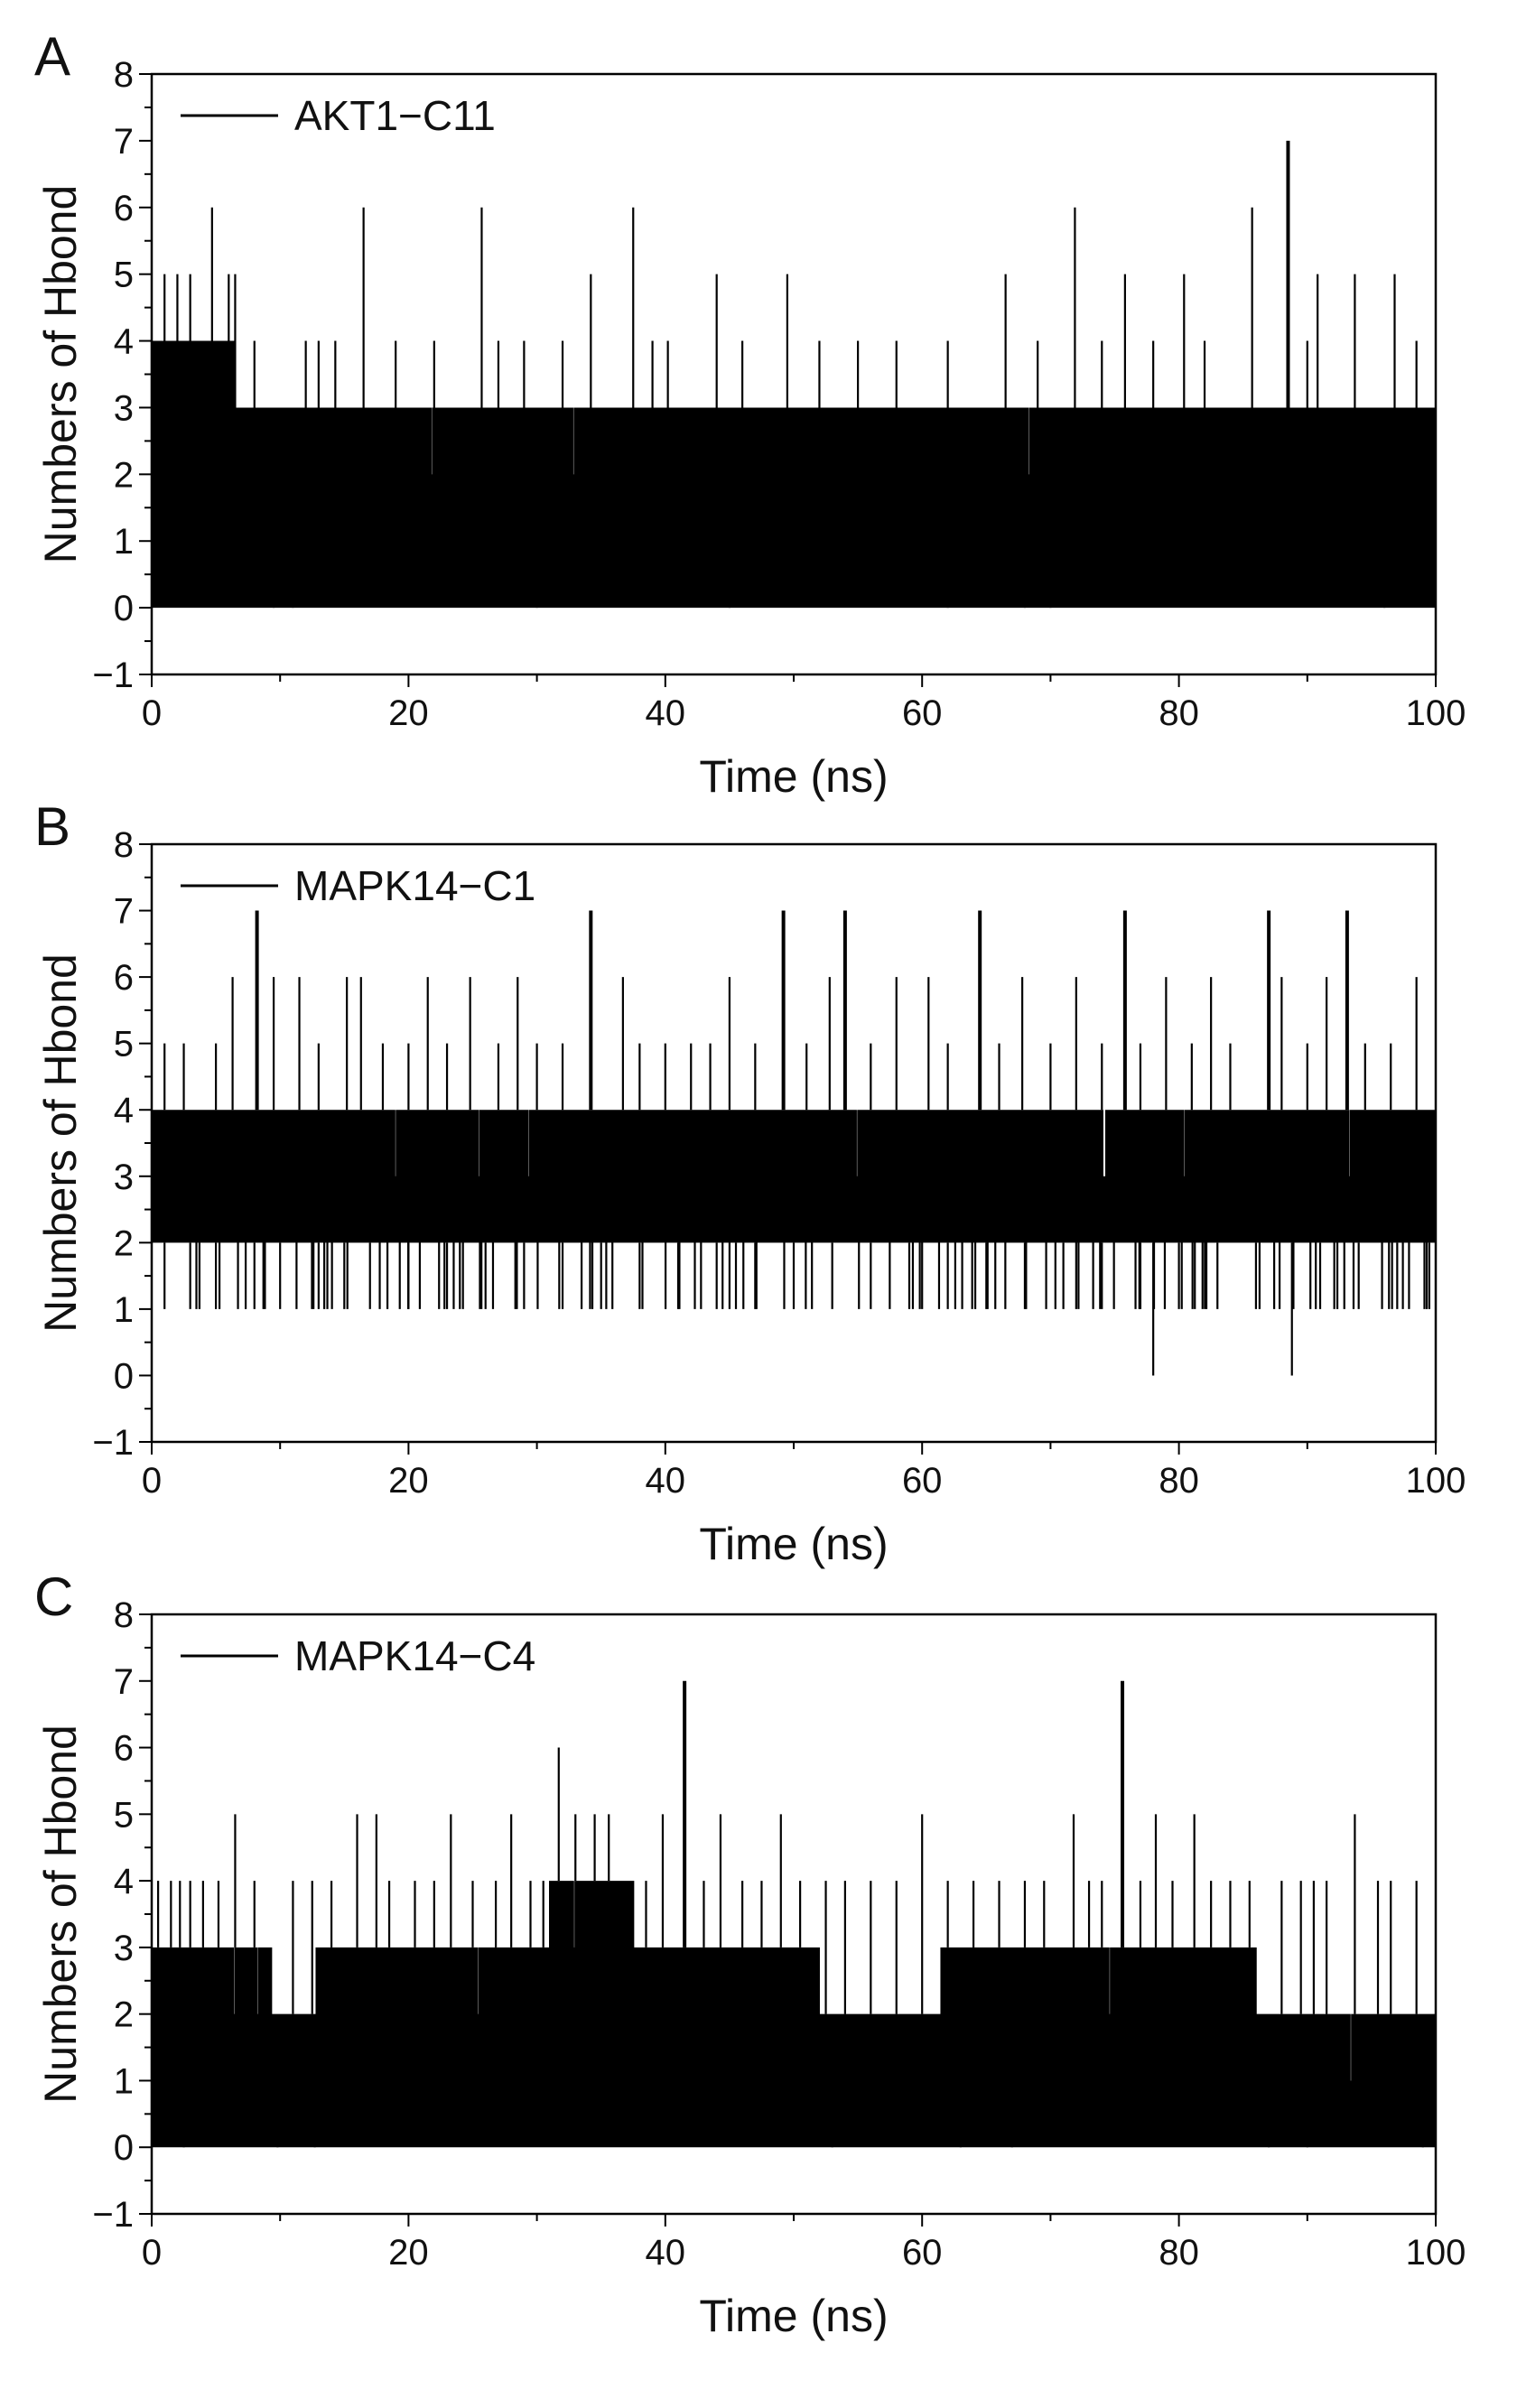 Image resolution: width=1517 pixels, height=2408 pixels. I want to click on panel-letter: C, so click(53, 1597).